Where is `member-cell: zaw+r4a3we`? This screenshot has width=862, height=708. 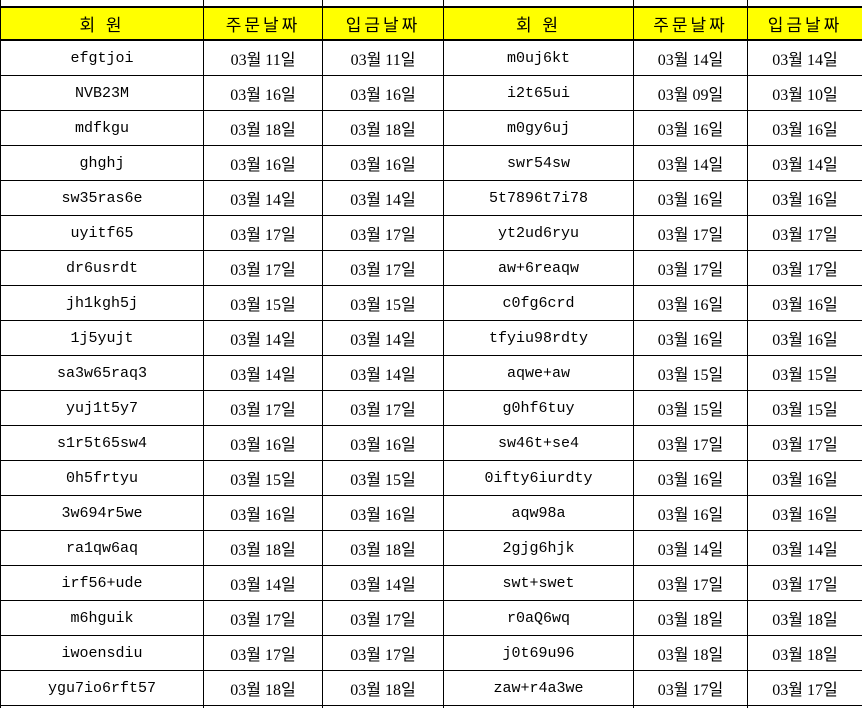 member-cell: zaw+r4a3we is located at coordinates (538, 688).